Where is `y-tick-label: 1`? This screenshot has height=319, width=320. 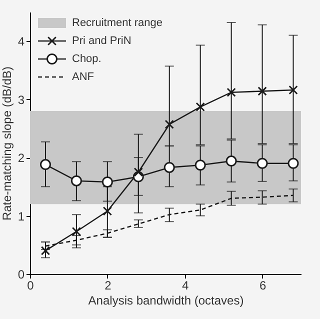 y-tick-label: 1 is located at coordinates (21, 216).